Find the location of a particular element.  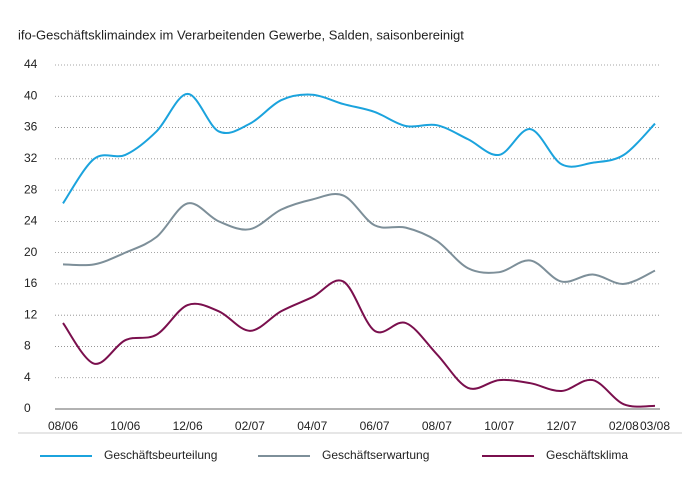

y-tick-label: 44 is located at coordinates (31, 64).